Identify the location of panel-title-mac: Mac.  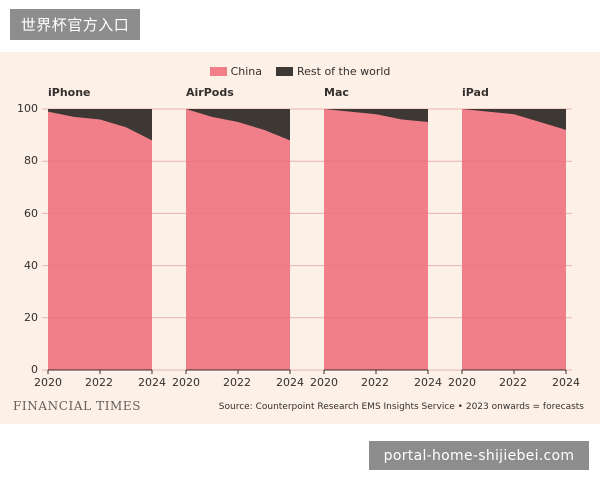
(336, 92).